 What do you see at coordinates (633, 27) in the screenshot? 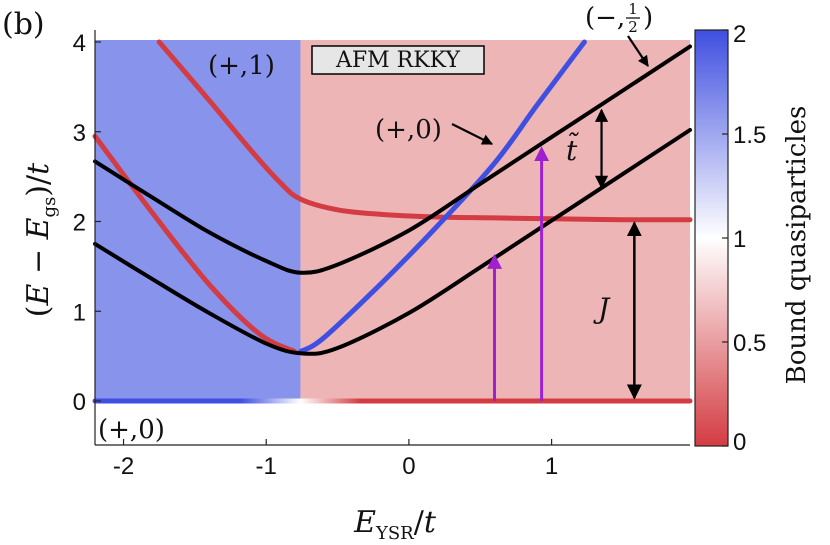
I see `svg-text: 2` at bounding box center [633, 27].